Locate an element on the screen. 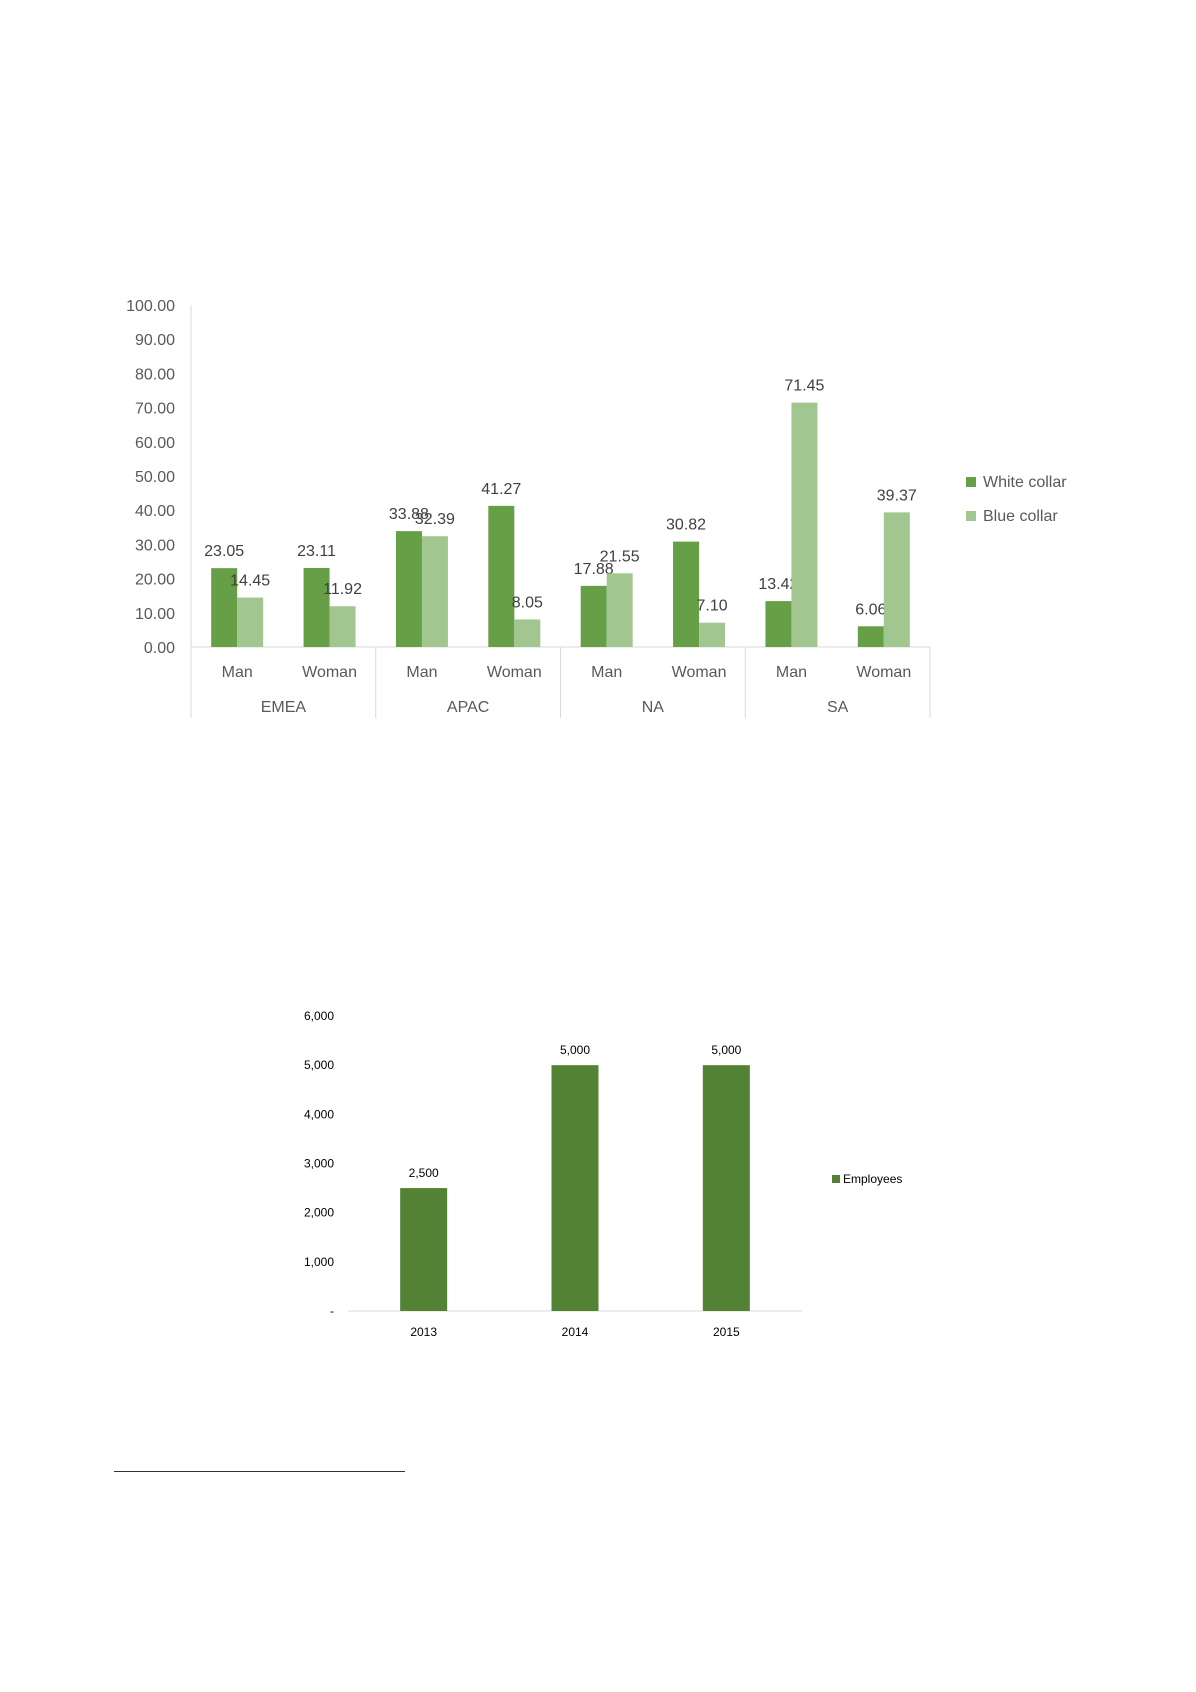 The height and width of the screenshot is (1692, 1196). legend-swatch-blue-collar is located at coordinates (971, 516).